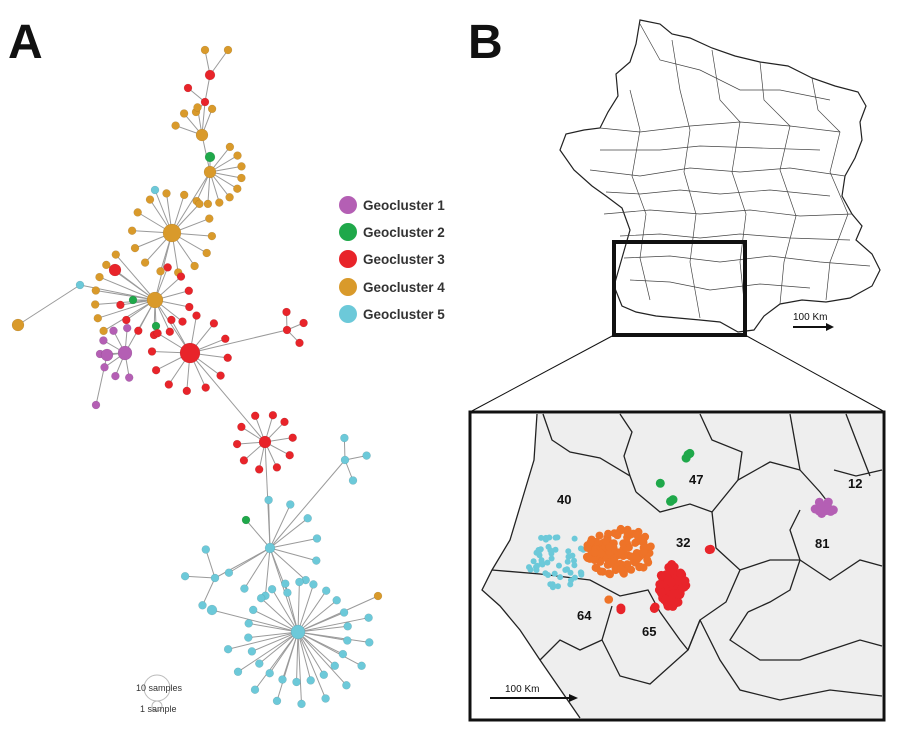 Image resolution: width=900 pixels, height=748 pixels. Describe the element at coordinates (730, 172) in the screenshot. I see `department-borders` at that location.